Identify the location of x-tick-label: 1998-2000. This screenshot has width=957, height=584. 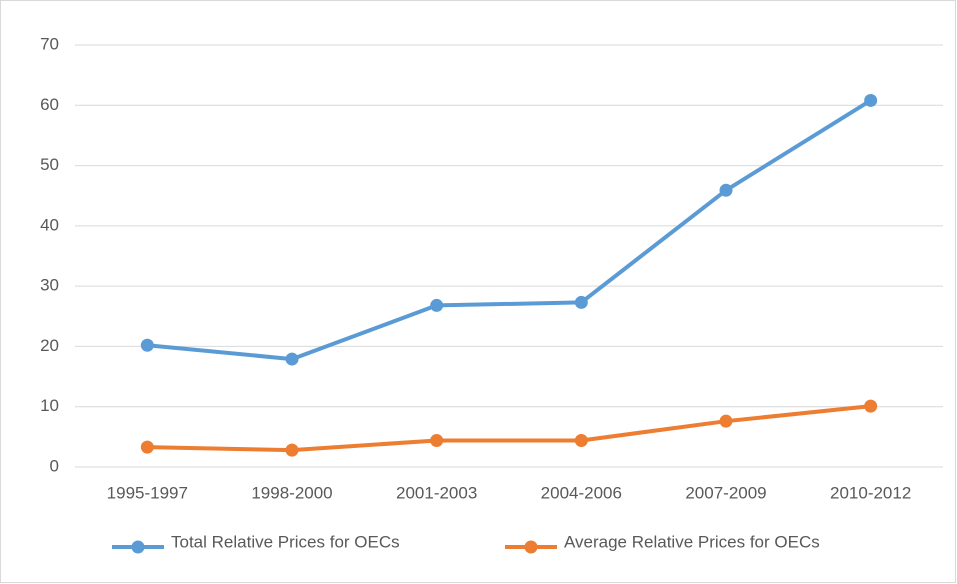
(291, 492).